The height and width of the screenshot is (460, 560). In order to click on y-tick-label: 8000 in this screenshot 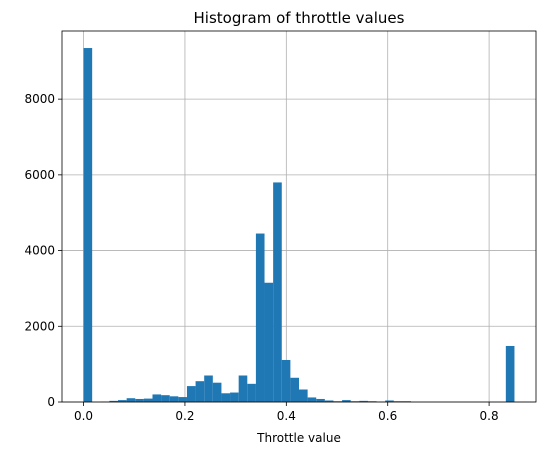, I will do `click(39, 99)`.